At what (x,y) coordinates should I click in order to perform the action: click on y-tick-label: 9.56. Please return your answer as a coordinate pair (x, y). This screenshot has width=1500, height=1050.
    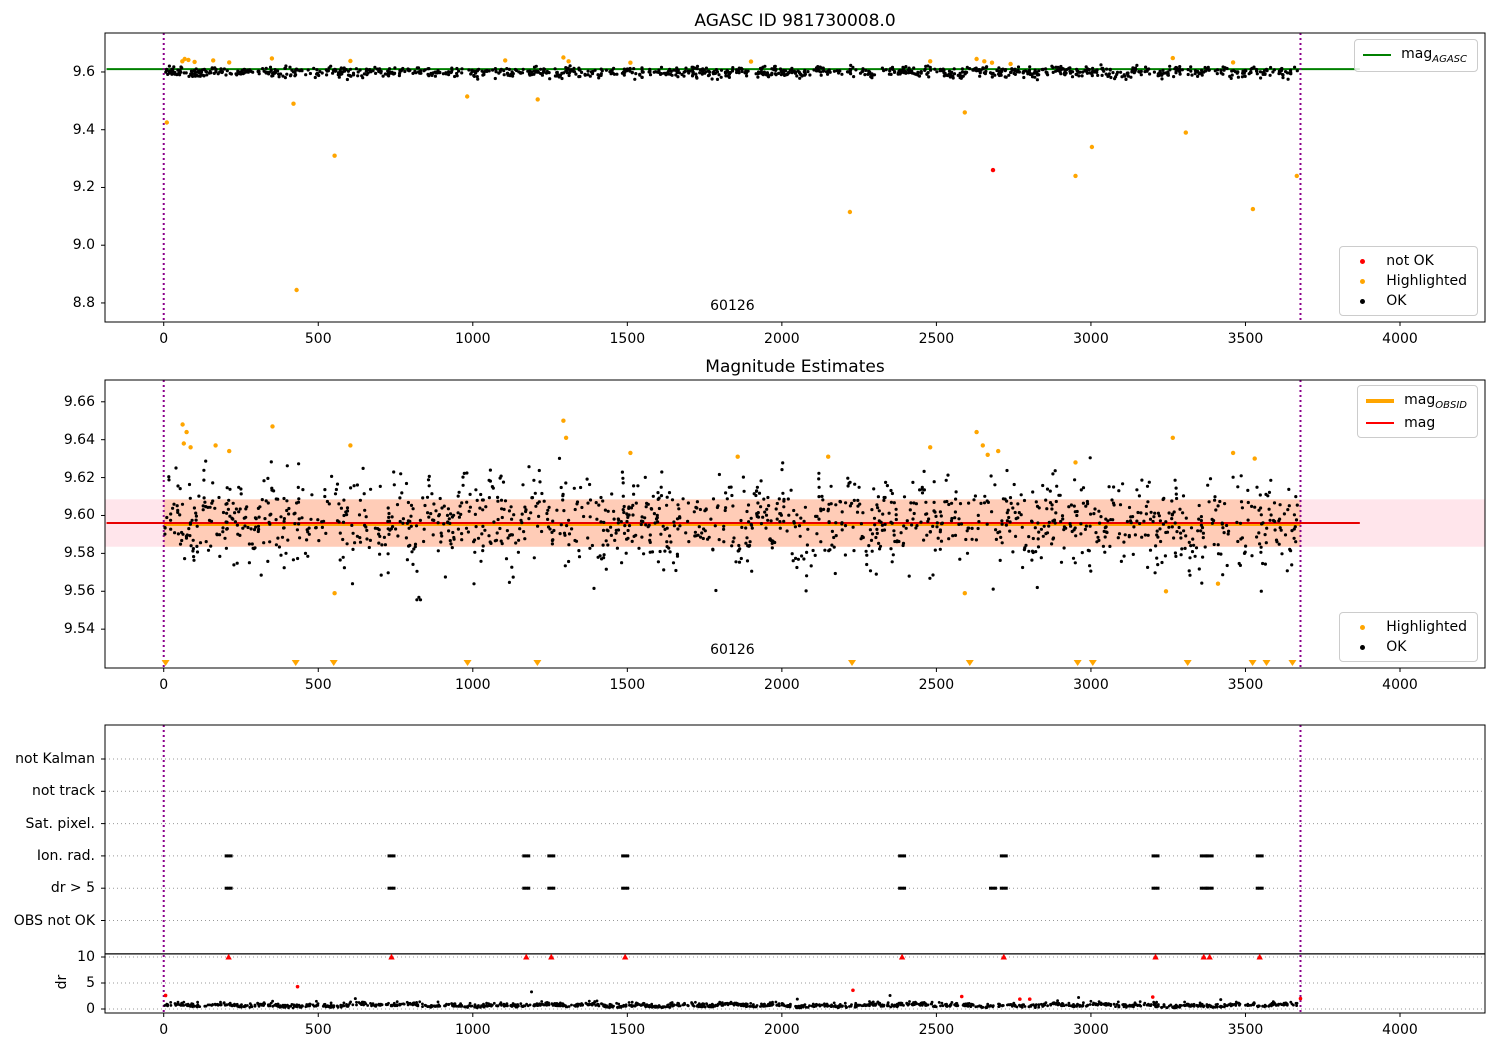
    Looking at the image, I should click on (79, 591).